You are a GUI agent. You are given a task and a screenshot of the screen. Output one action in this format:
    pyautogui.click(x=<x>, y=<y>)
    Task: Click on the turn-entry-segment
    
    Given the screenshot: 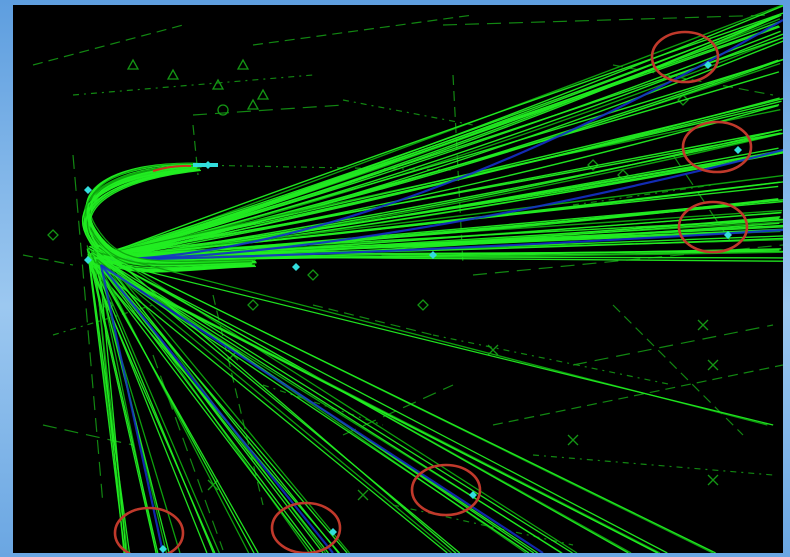 What is the action you would take?
    pyautogui.click(x=172, y=168)
    